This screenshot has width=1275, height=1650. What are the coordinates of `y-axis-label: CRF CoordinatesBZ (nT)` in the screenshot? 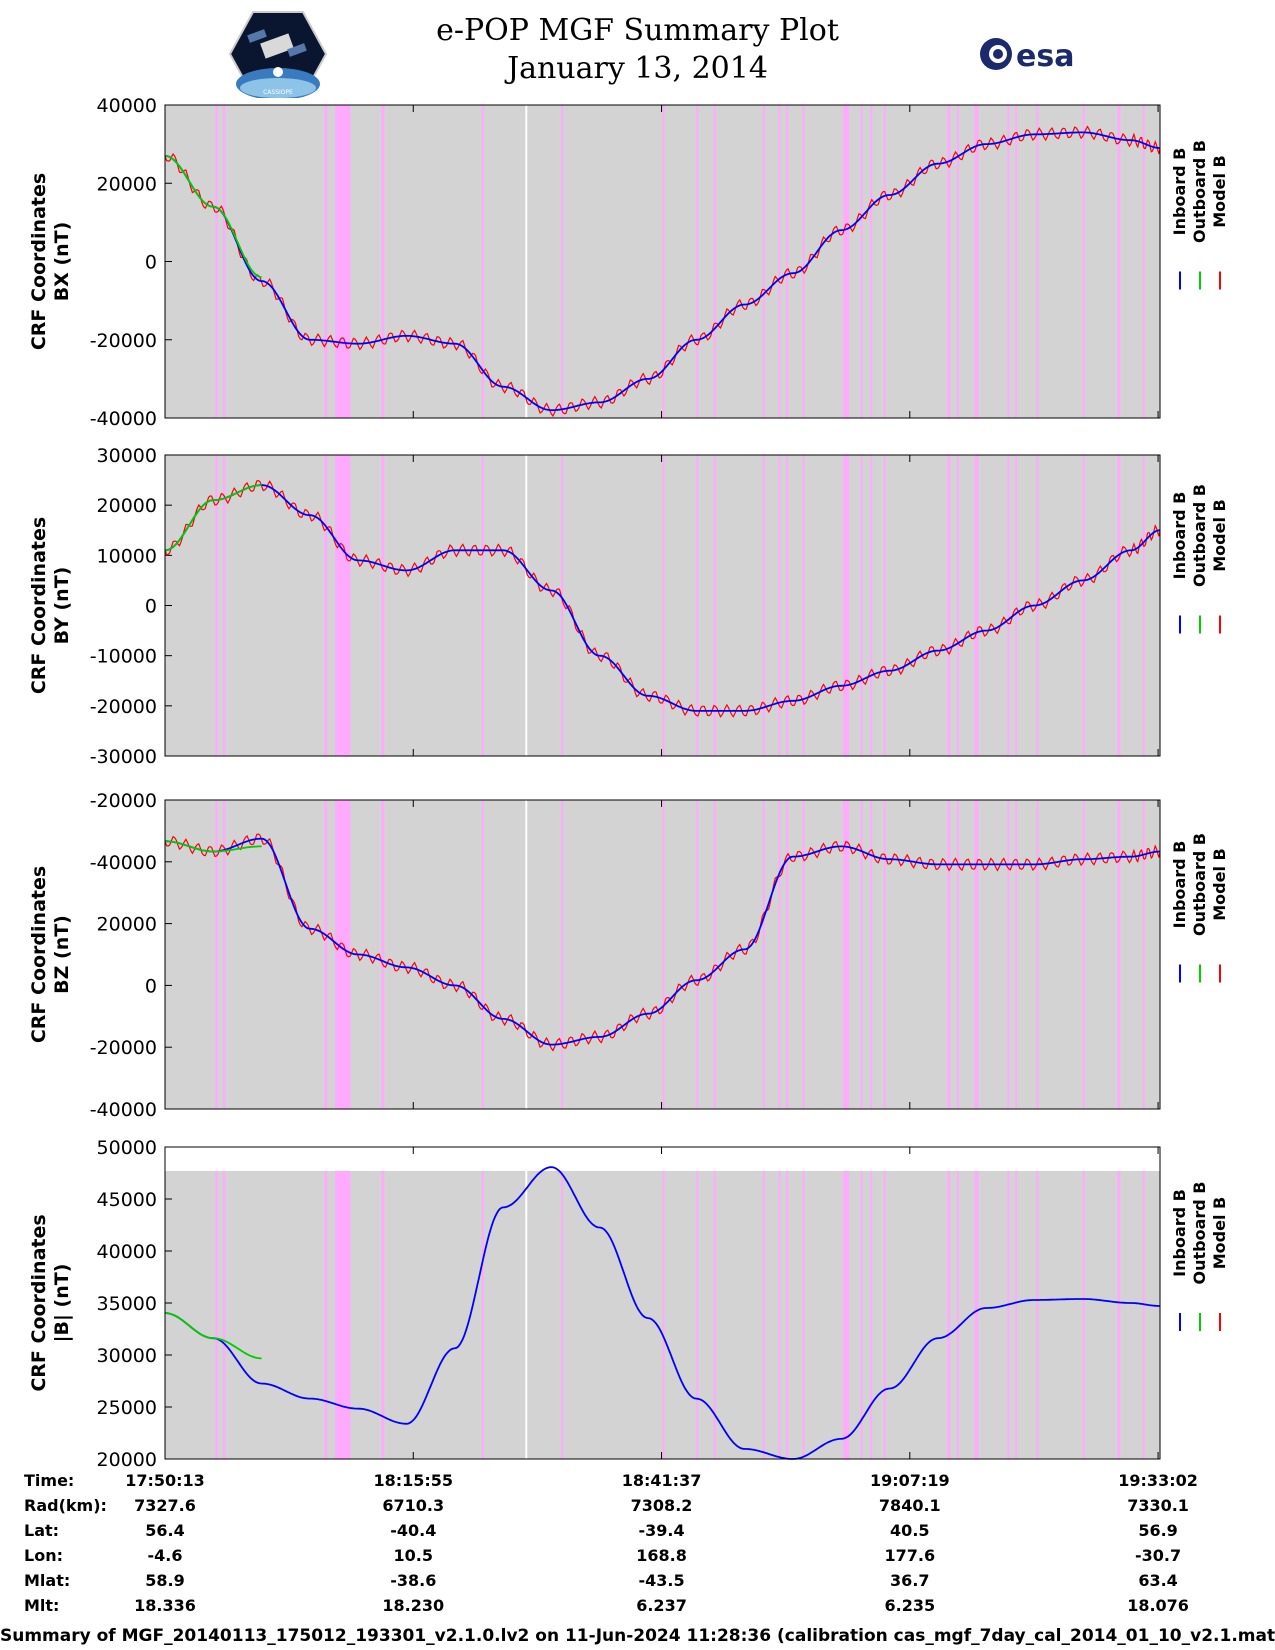 It's located at (50, 954).